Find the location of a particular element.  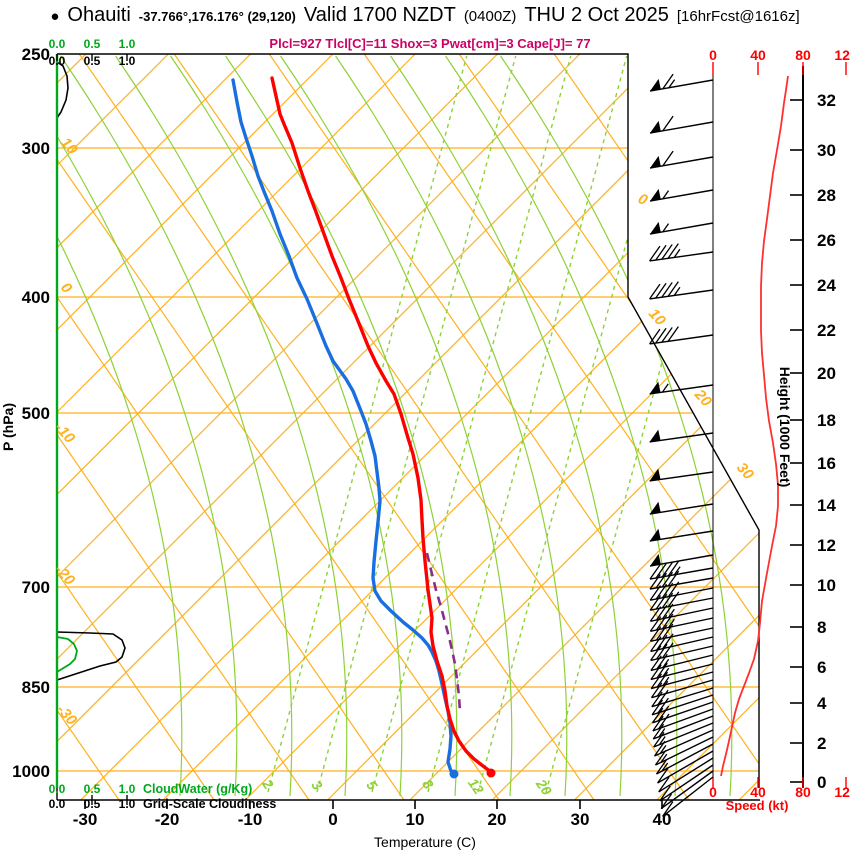

valid-date: THU 2 Oct 2025 is located at coordinates (596, 15).